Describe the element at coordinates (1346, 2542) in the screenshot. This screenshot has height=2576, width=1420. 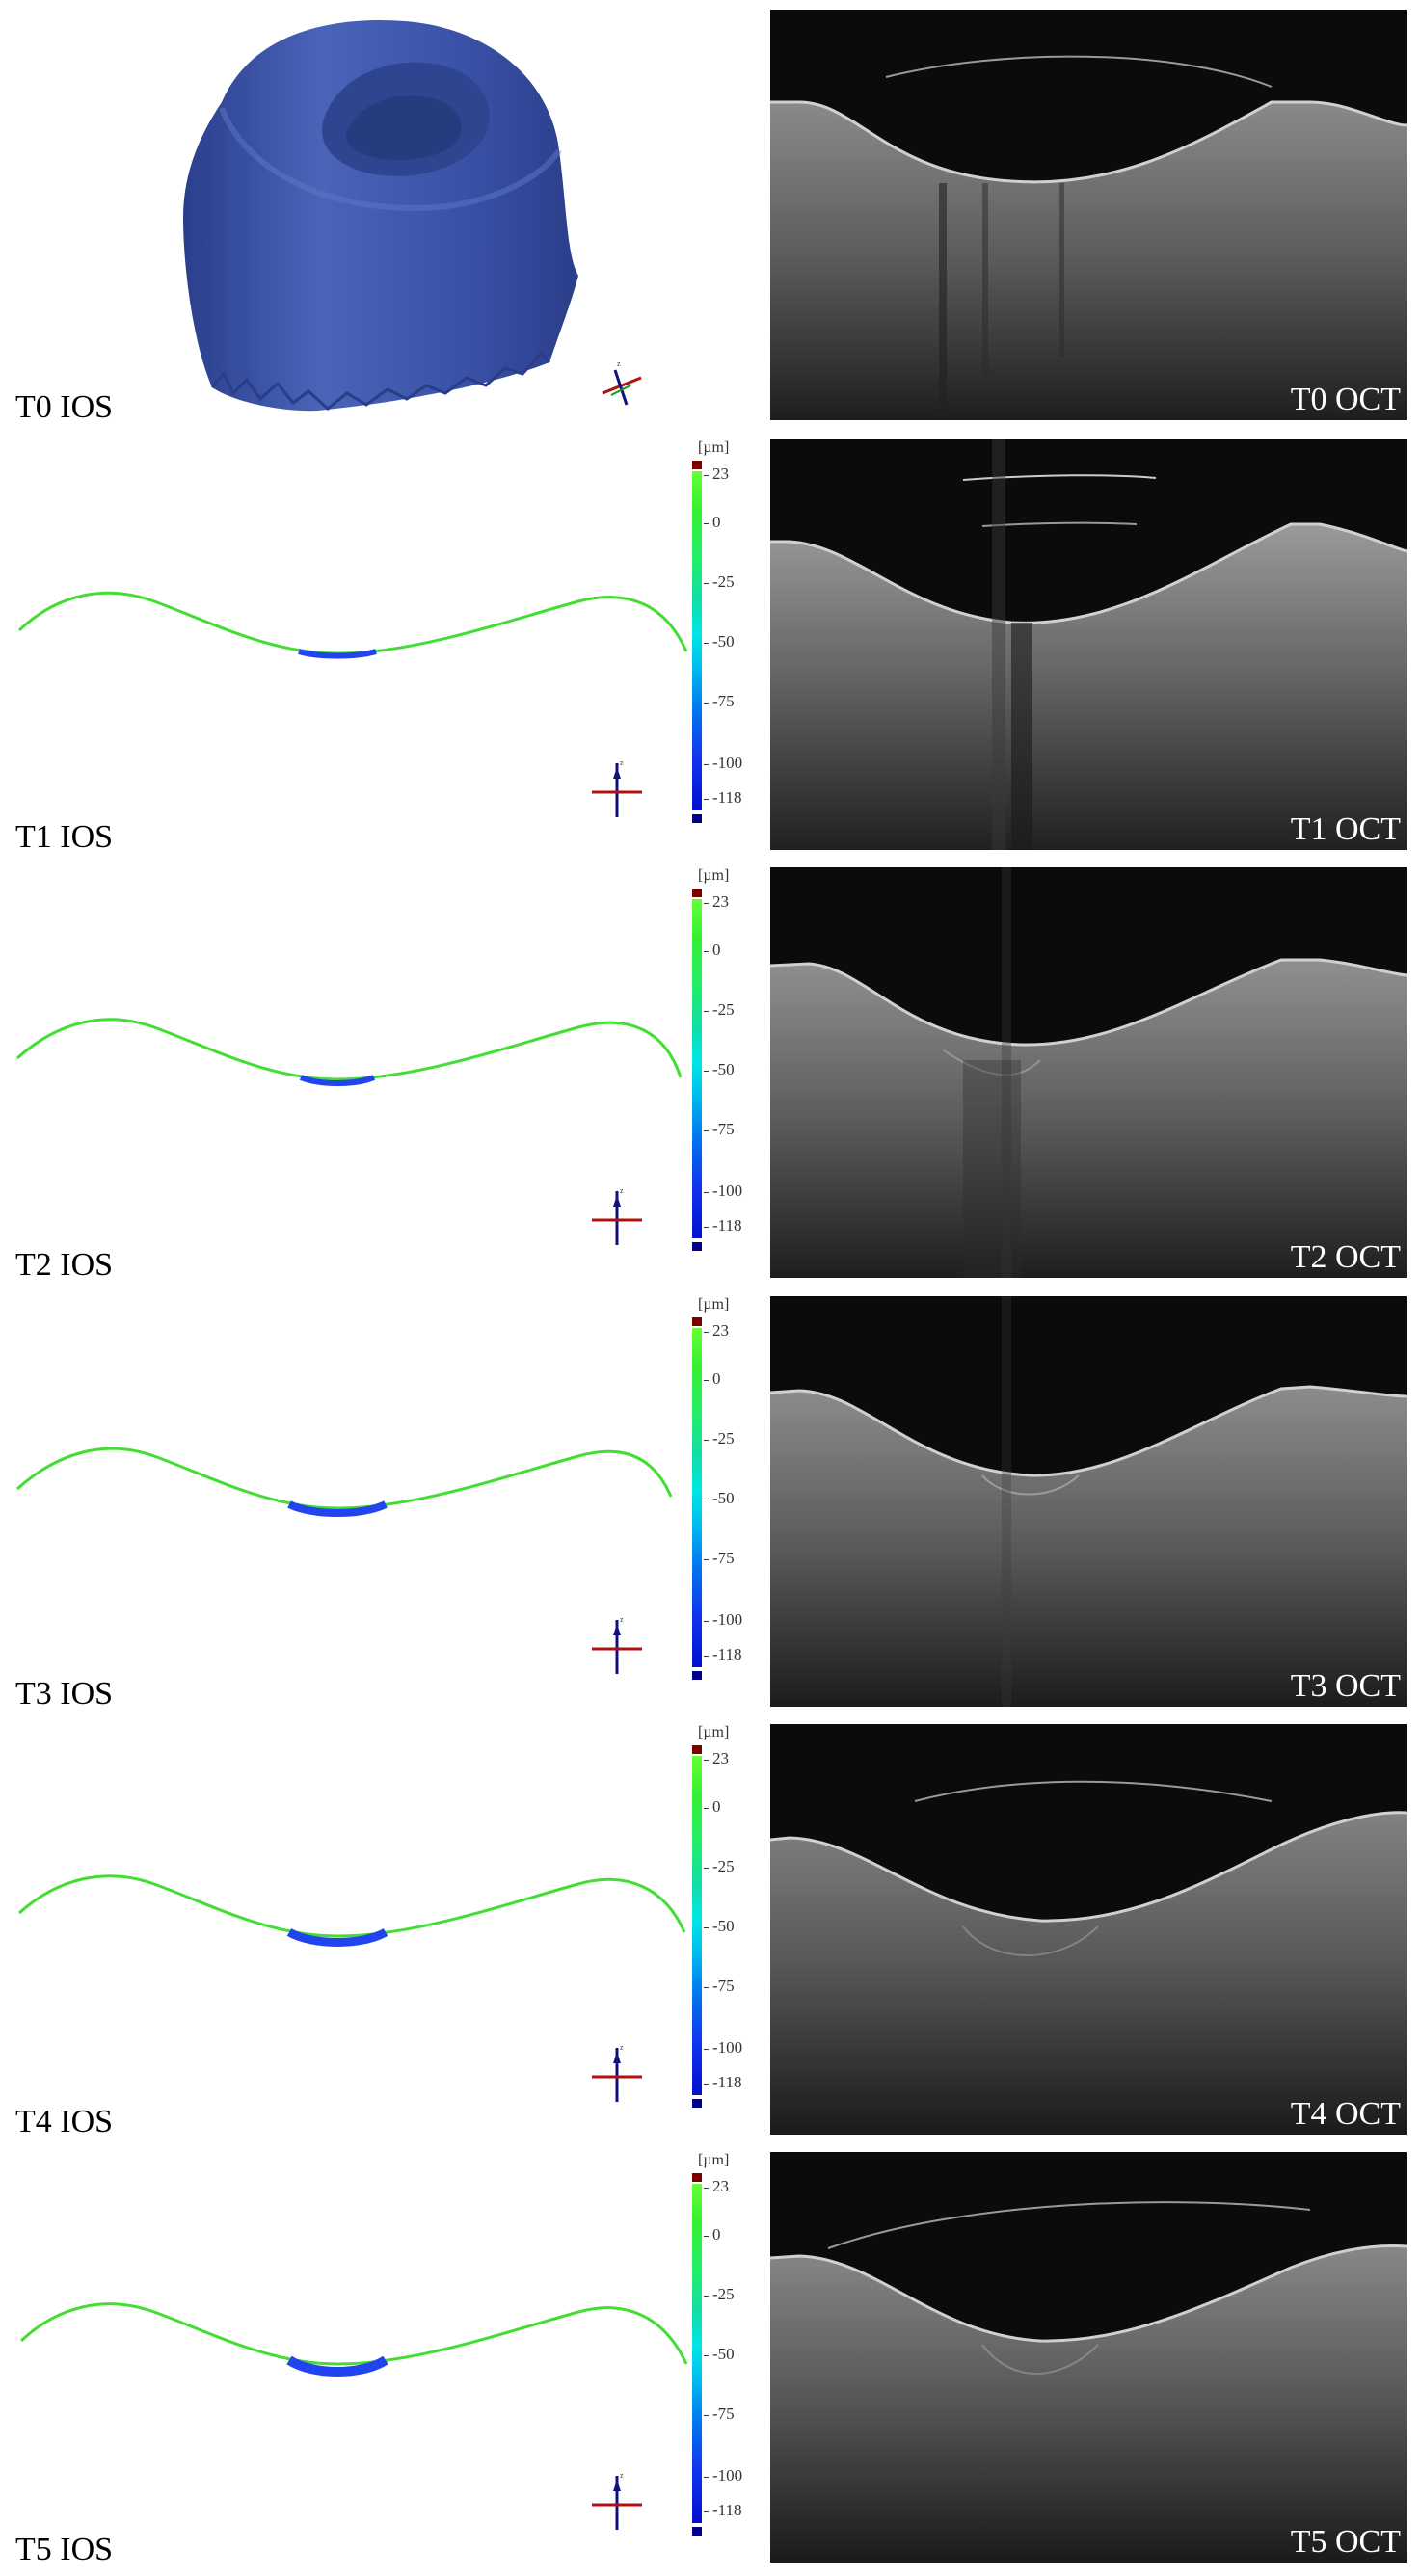
I see `oct-label: T5 OCT` at that location.